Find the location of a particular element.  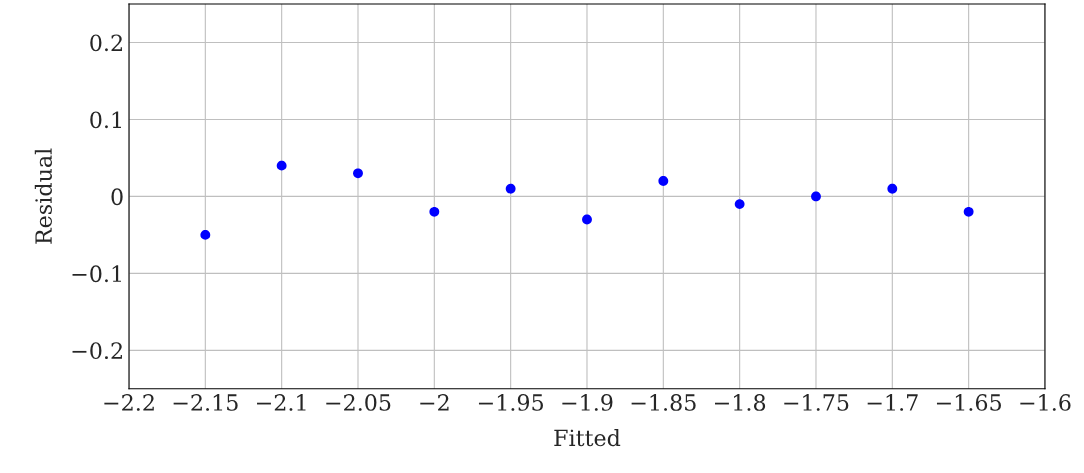

y-tick-label: 0.2 is located at coordinates (106, 43).